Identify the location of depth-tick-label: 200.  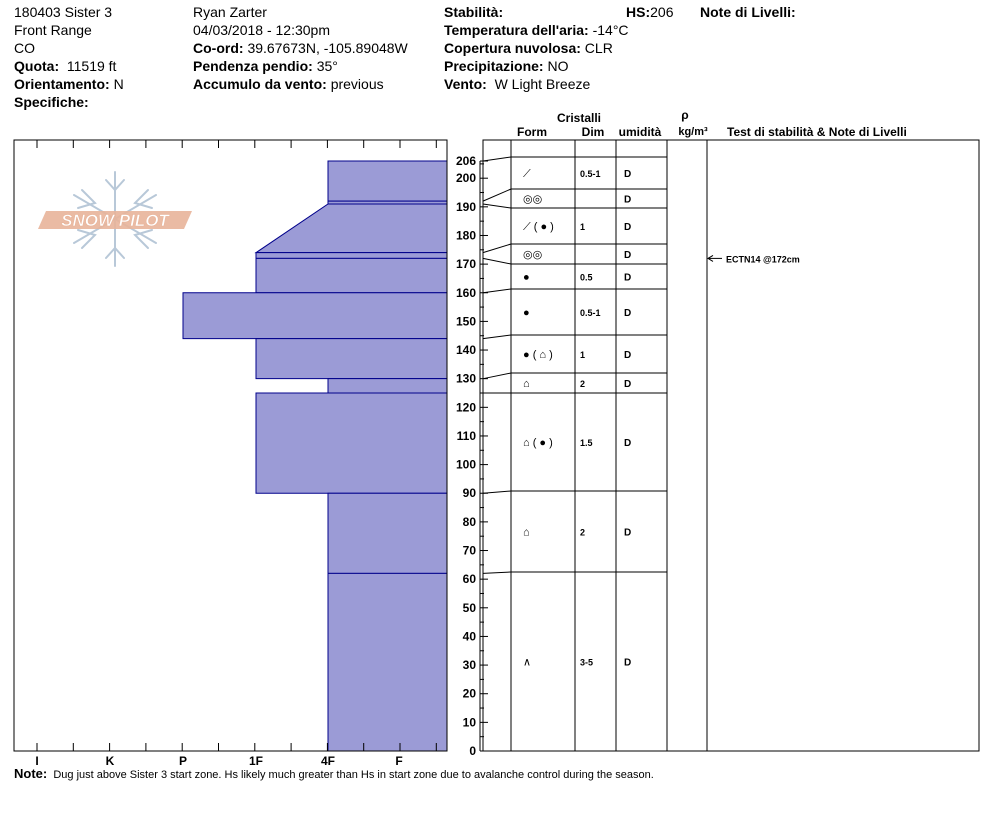
(466, 178).